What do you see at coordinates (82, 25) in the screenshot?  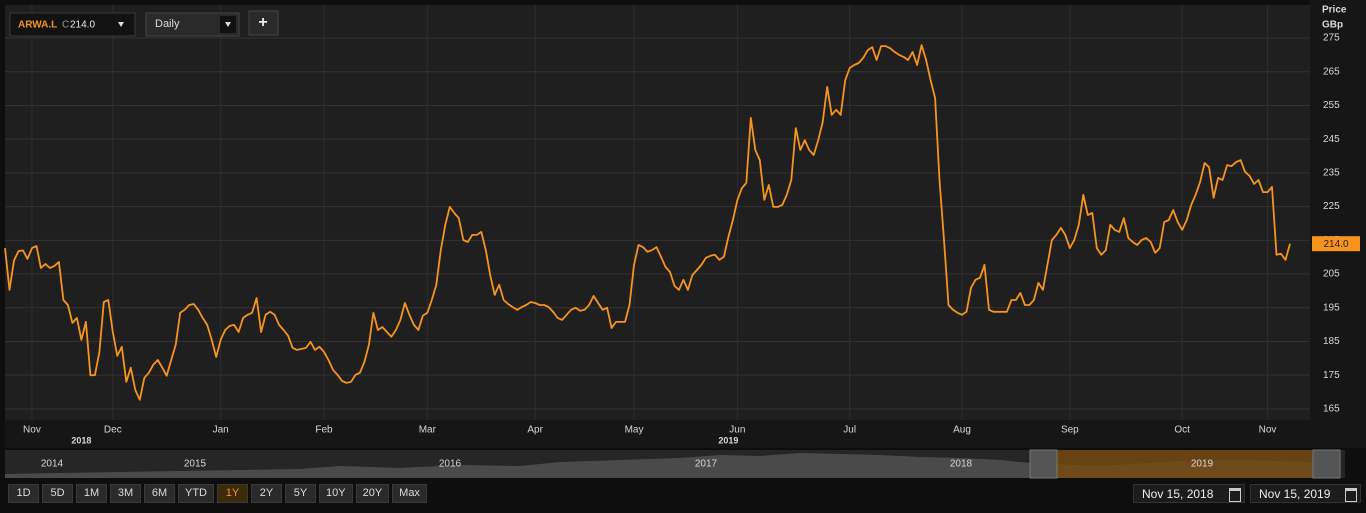 I see `close-value: 214.0` at bounding box center [82, 25].